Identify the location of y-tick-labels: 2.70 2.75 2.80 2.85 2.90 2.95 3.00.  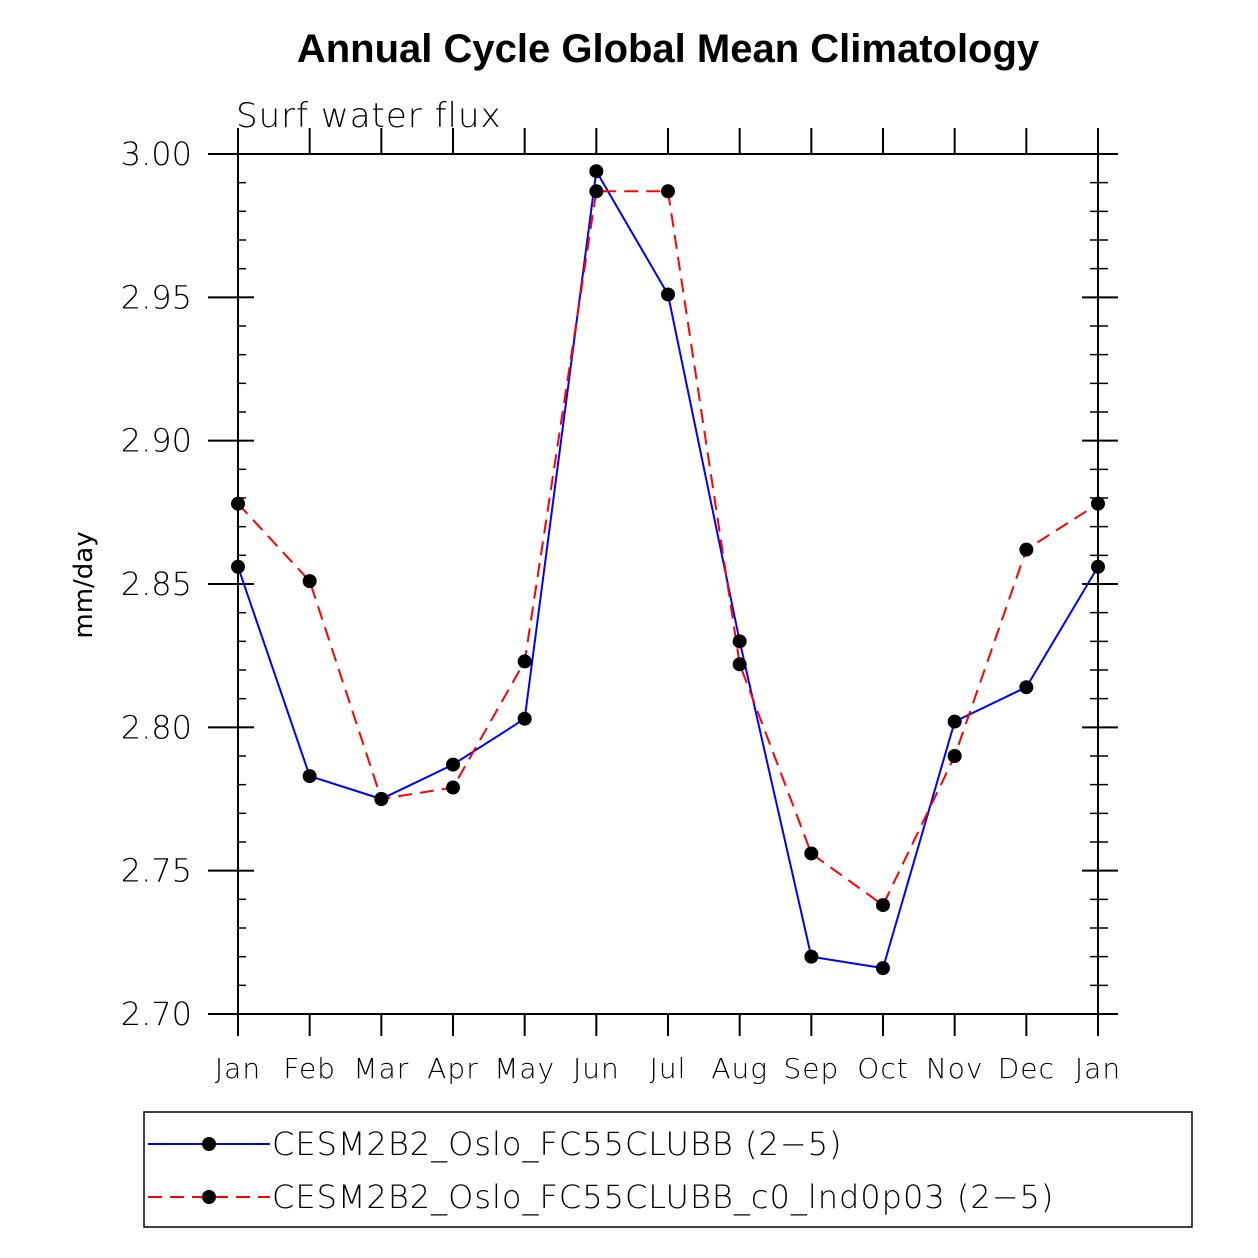
(156, 584).